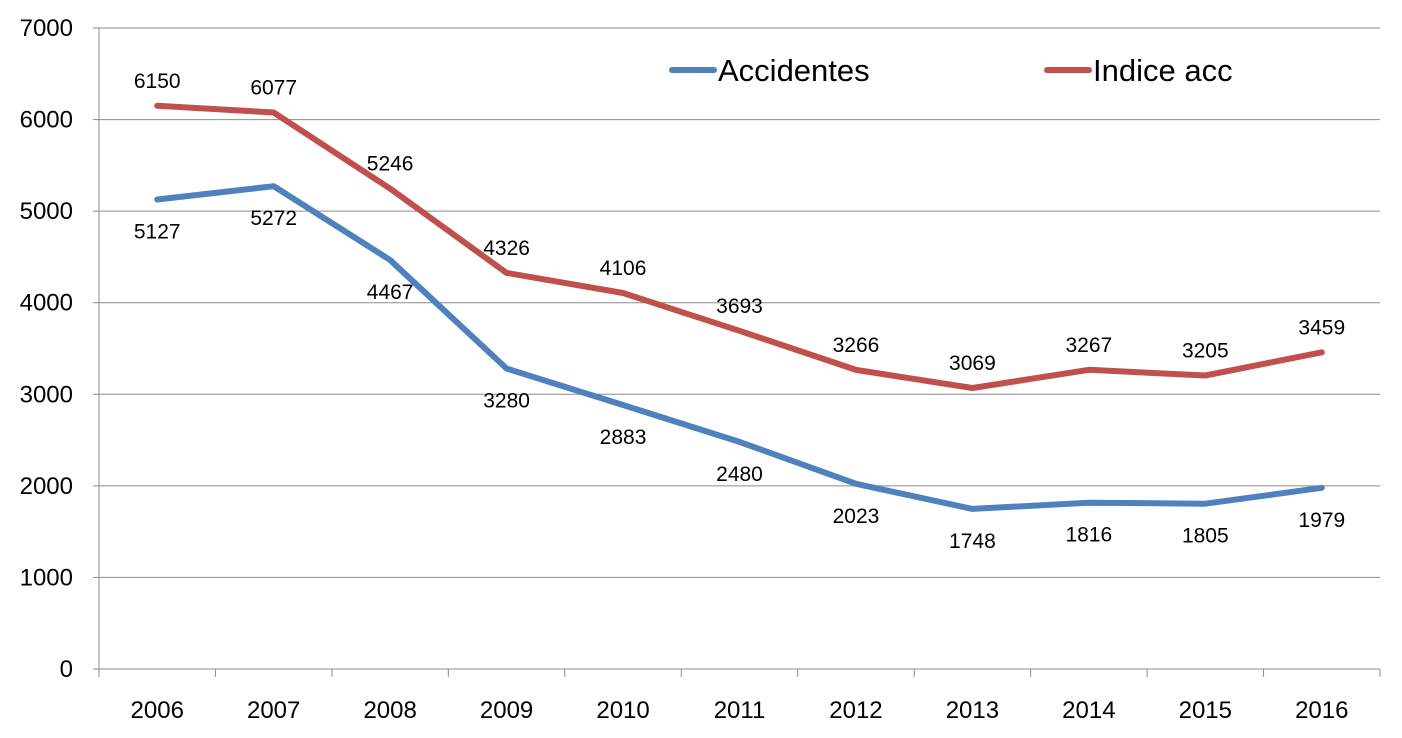  I want to click on x-tick-label: 2012, so click(855, 710).